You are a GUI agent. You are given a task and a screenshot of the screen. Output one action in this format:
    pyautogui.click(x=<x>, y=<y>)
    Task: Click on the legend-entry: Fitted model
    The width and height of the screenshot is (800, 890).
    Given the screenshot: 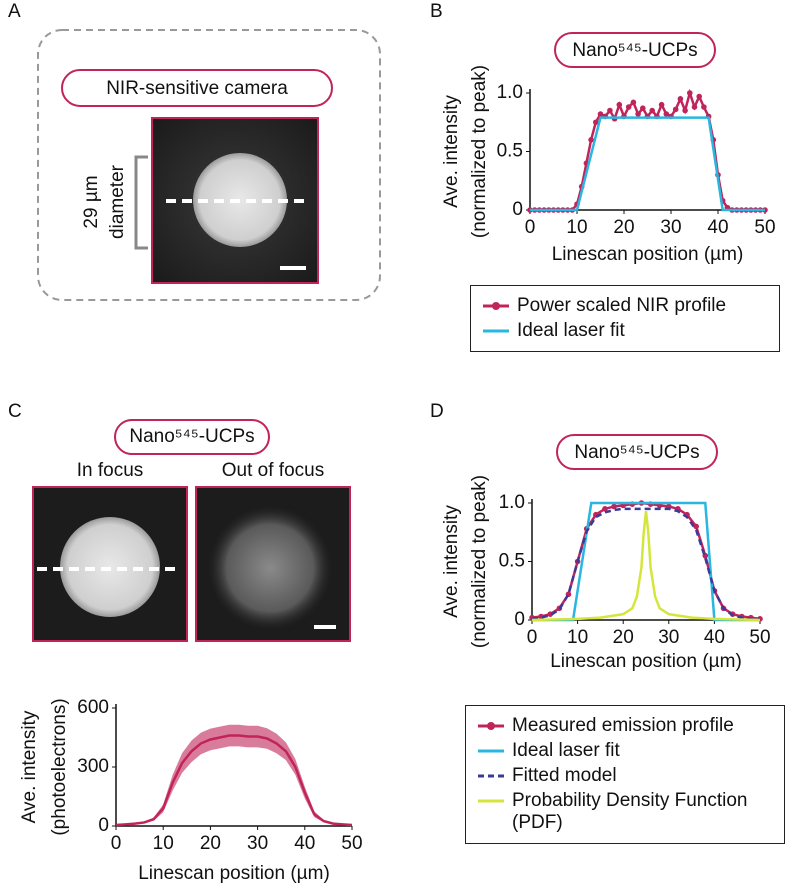 What is the action you would take?
    pyautogui.click(x=625, y=776)
    